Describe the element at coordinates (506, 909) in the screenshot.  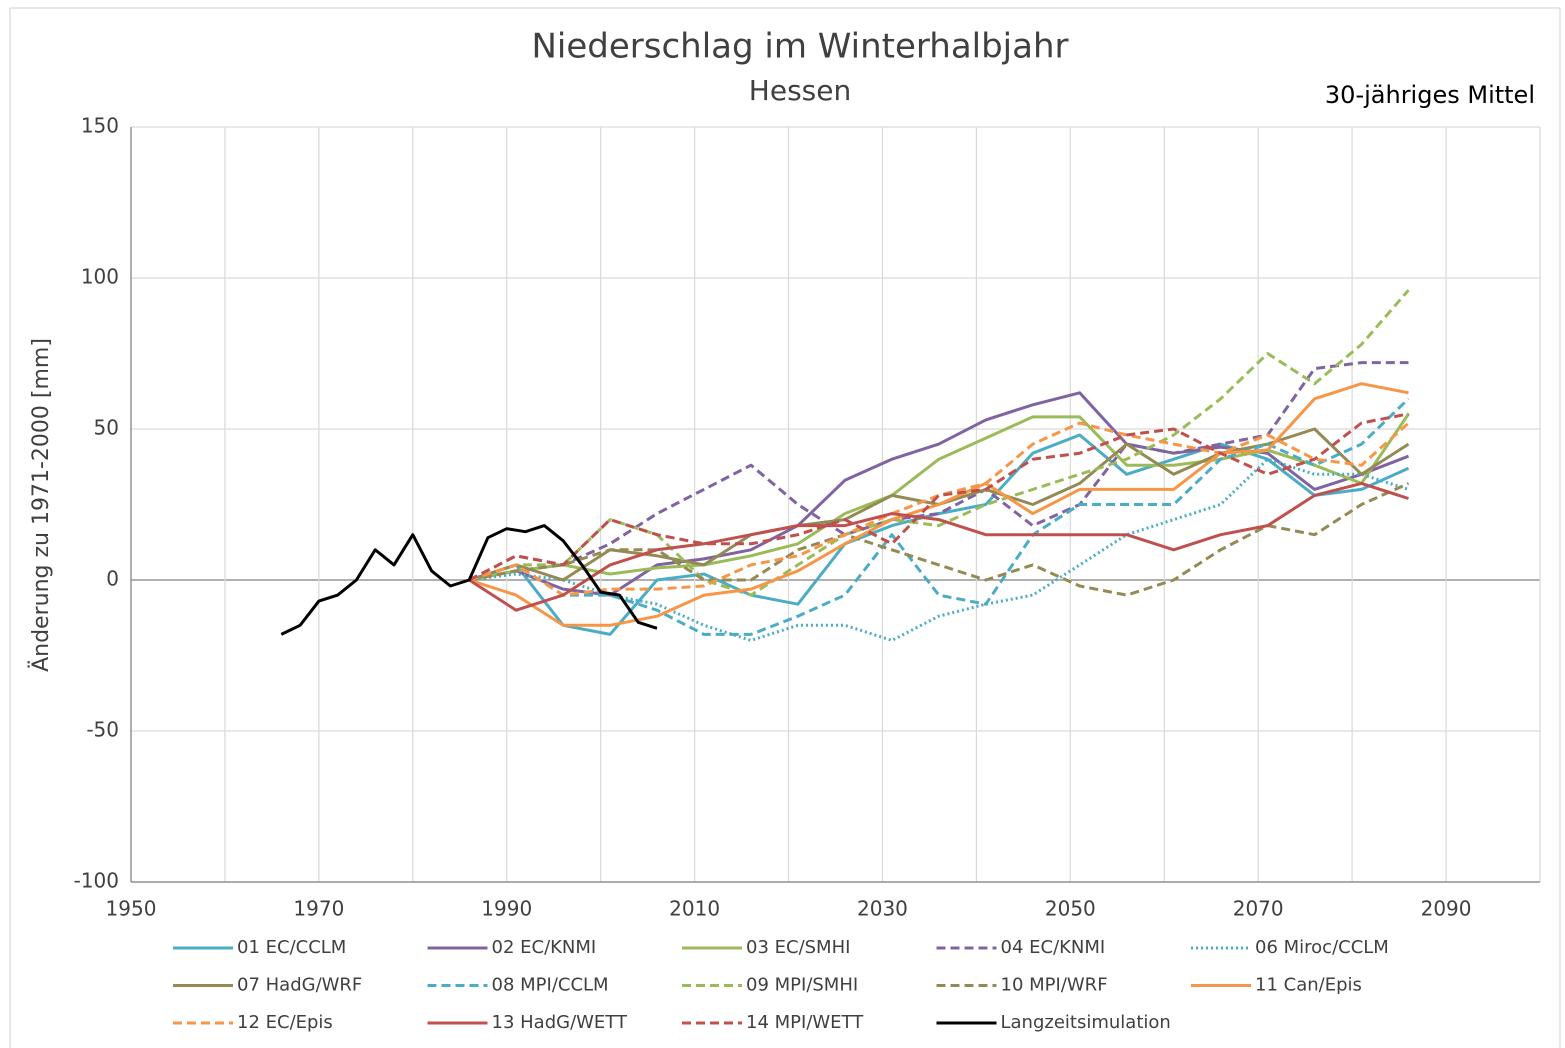
I see `x-tick-label: 1990` at that location.